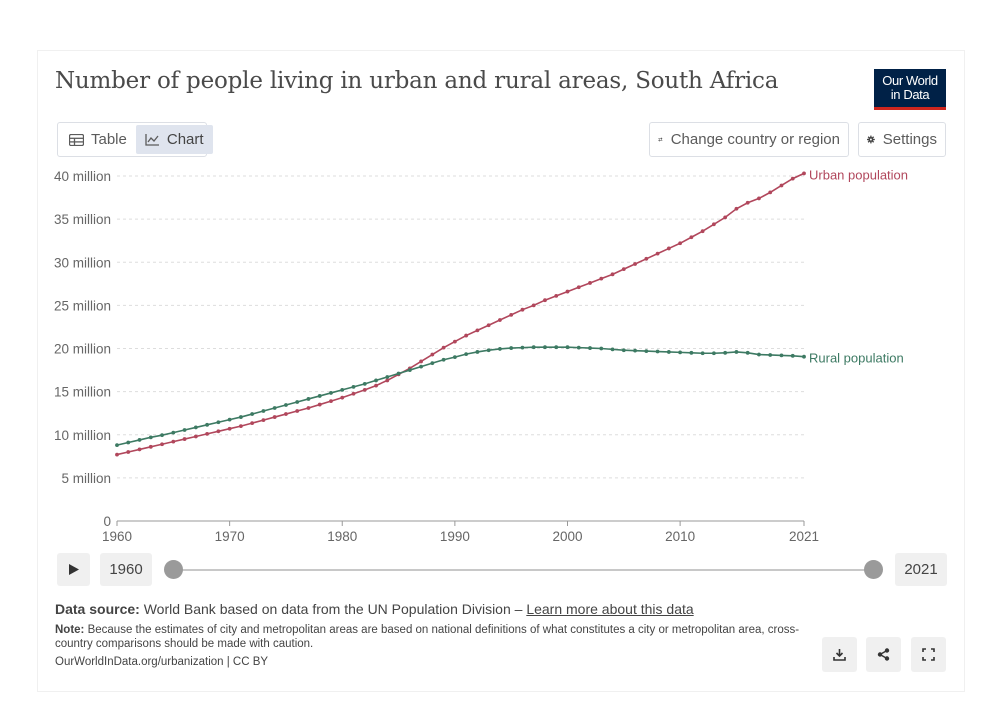  Describe the element at coordinates (162, 662) in the screenshot. I see `source-url: OurWorldInData.org/urbanization | CC BY` at that location.